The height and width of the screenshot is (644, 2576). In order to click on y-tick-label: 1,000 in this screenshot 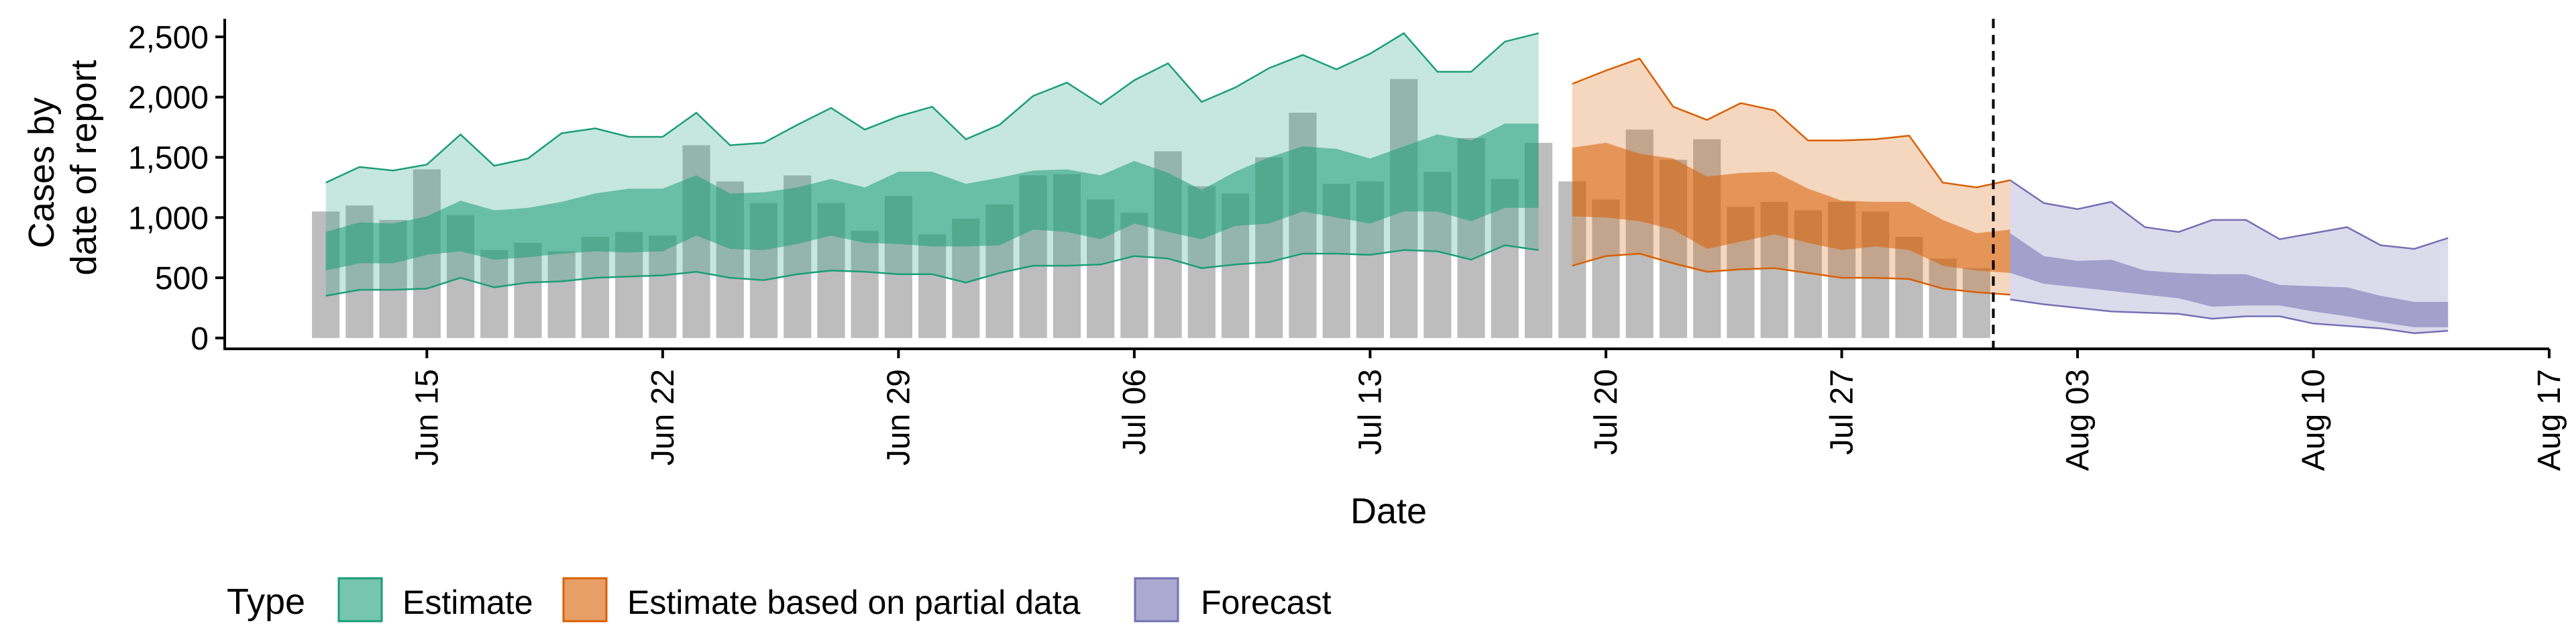, I will do `click(168, 218)`.